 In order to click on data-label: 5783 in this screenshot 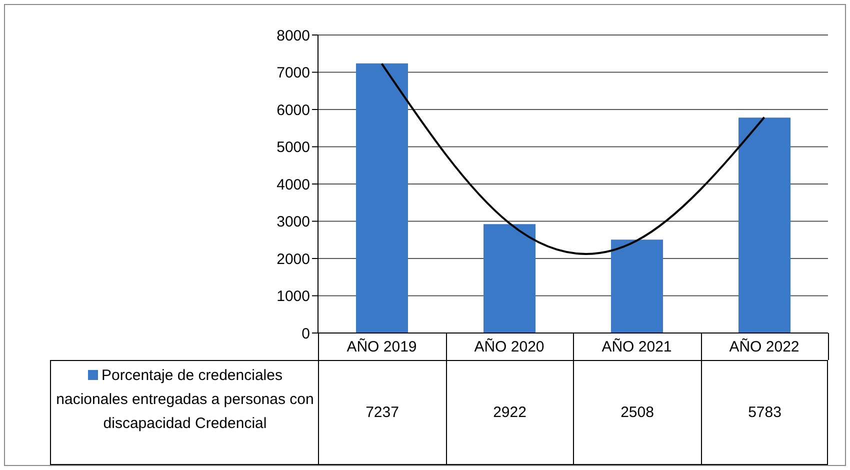, I will do `click(764, 412)`.